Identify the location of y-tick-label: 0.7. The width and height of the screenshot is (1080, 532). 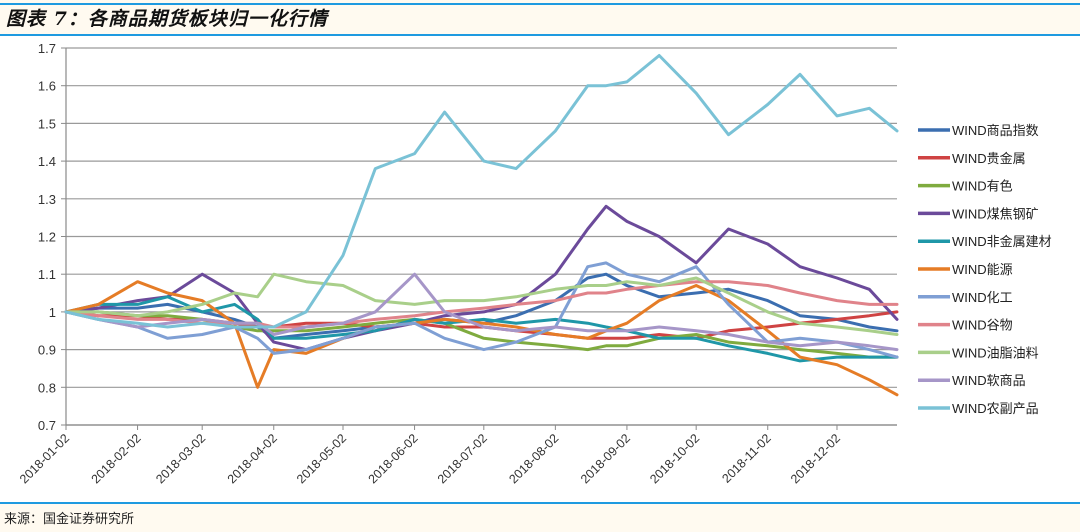
(47, 425).